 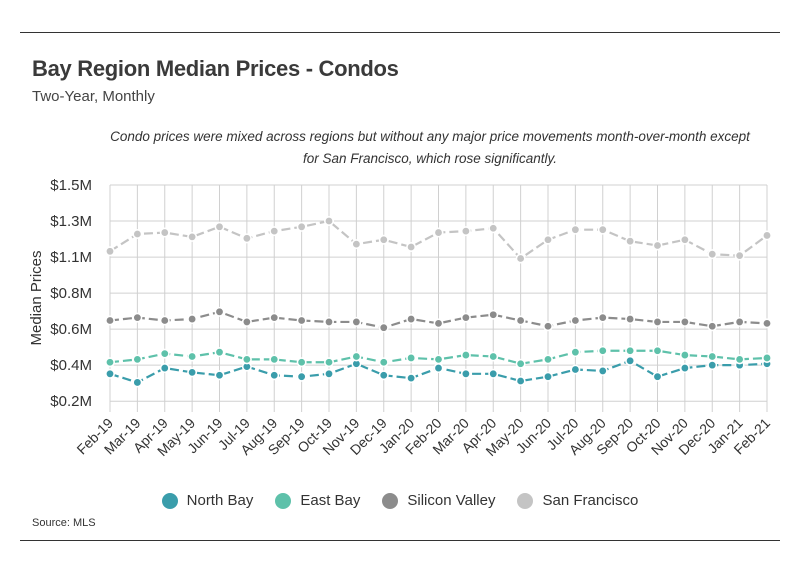 What do you see at coordinates (93, 96) in the screenshot?
I see `chart-subtitle: Two-Year, Monthly` at bounding box center [93, 96].